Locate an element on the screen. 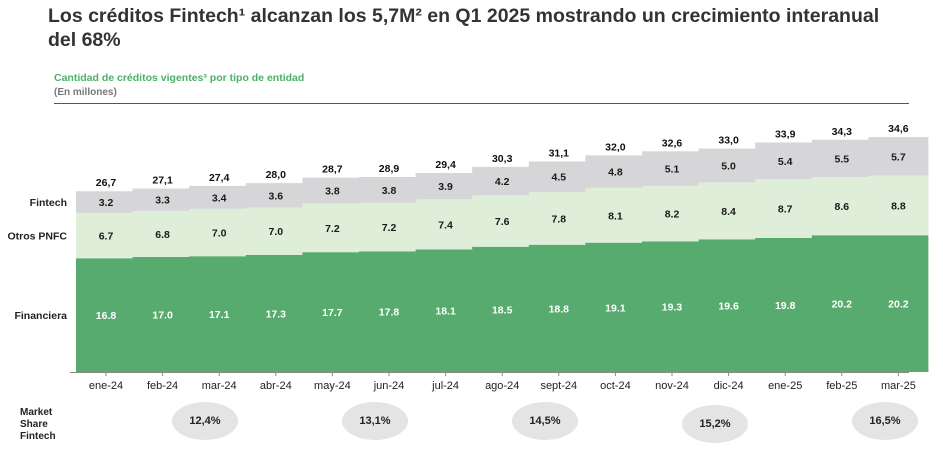 The image size is (943, 453). market-share-label-line: Fintech is located at coordinates (38, 436).